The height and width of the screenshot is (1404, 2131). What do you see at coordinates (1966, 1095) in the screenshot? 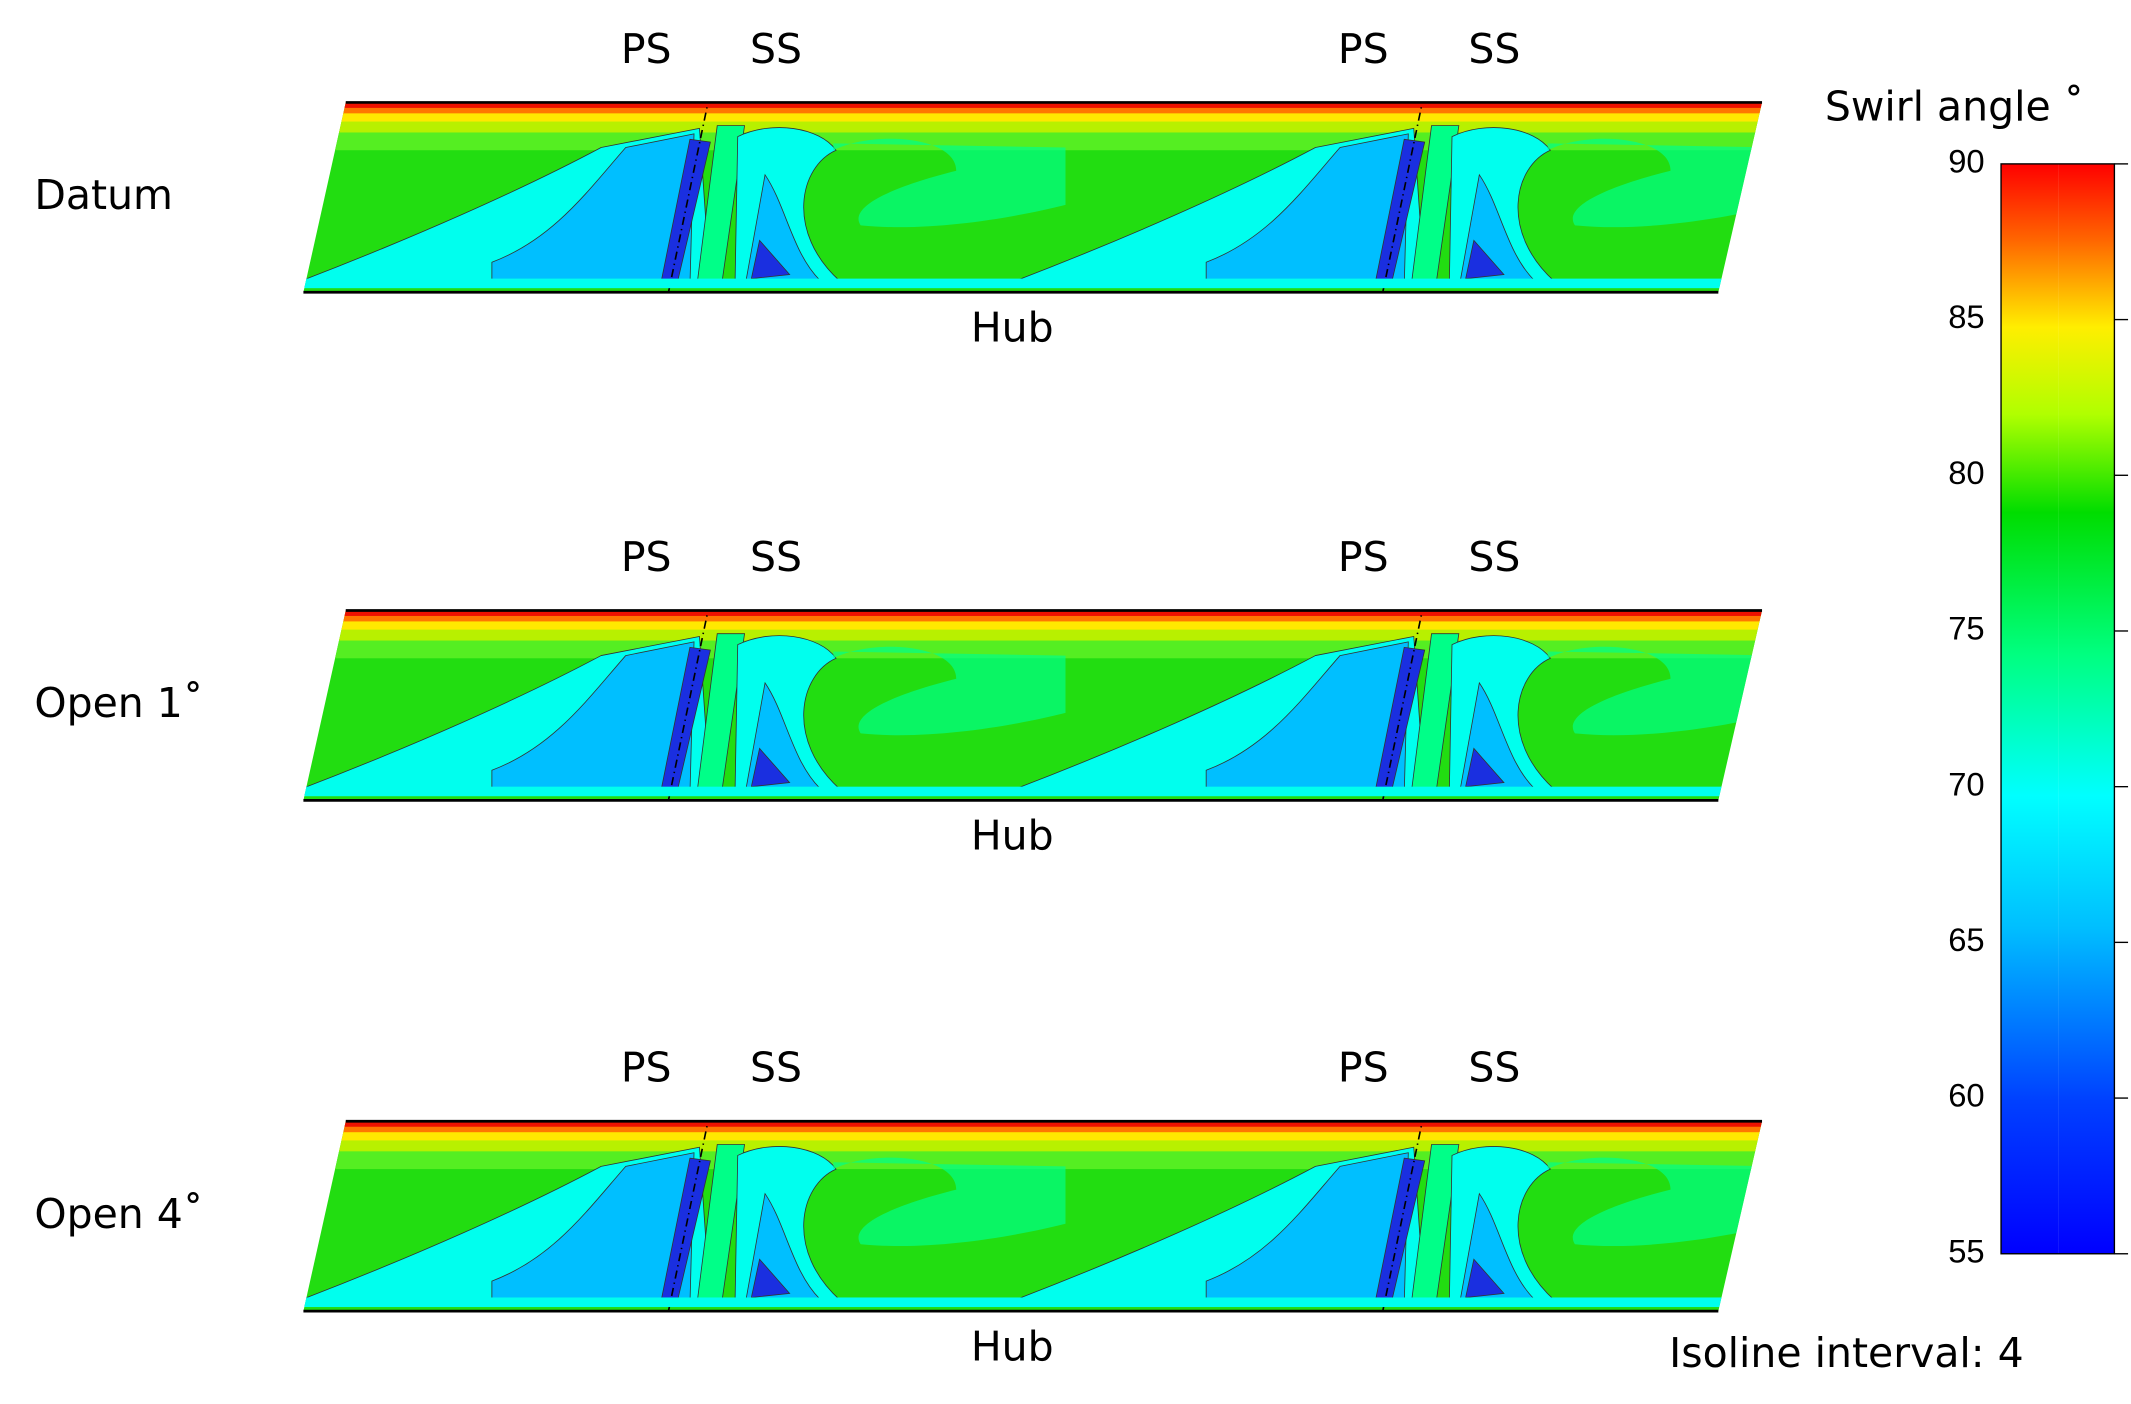
I see `colorbar-tick-label: 60` at bounding box center [1966, 1095].